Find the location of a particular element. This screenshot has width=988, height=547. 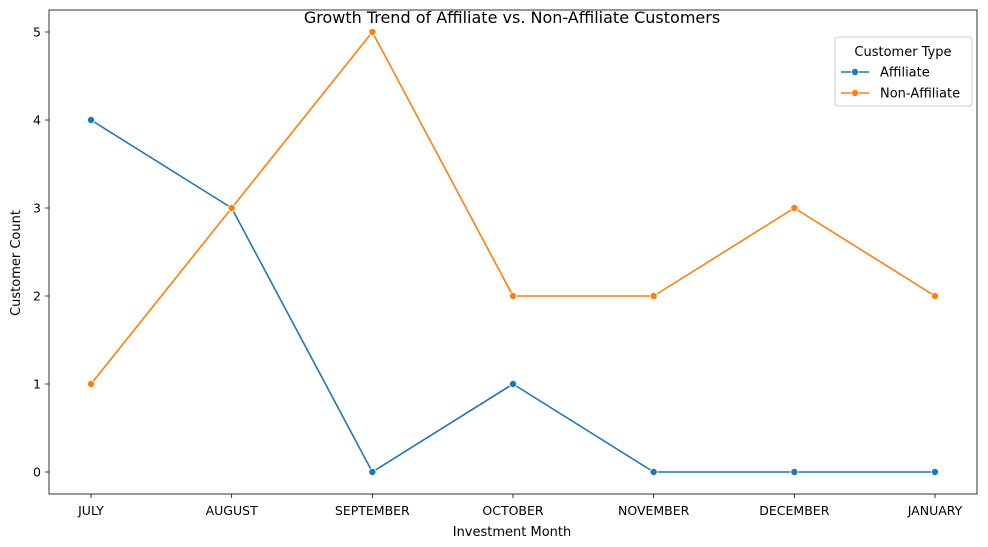

x-tick-label: DECEMBER is located at coordinates (794, 510).